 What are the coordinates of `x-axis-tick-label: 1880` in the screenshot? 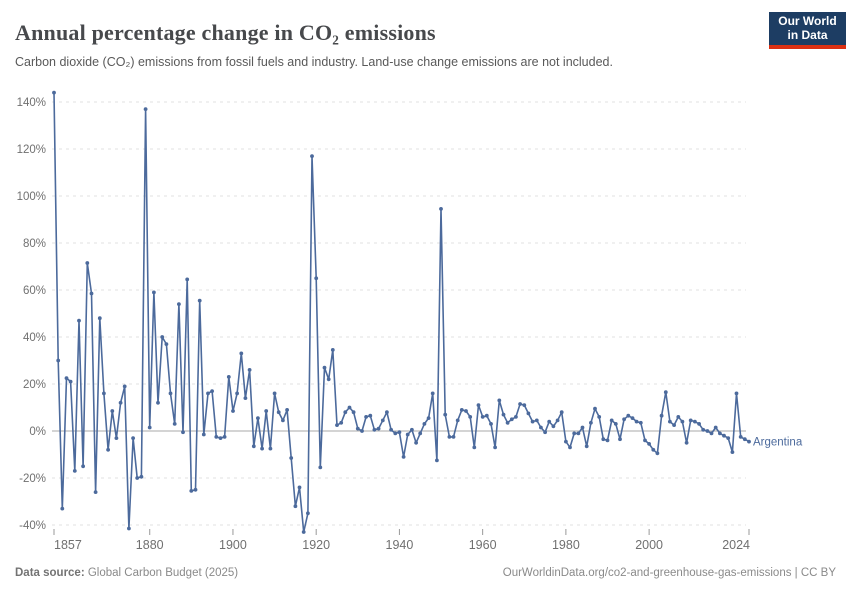 It's located at (150, 545).